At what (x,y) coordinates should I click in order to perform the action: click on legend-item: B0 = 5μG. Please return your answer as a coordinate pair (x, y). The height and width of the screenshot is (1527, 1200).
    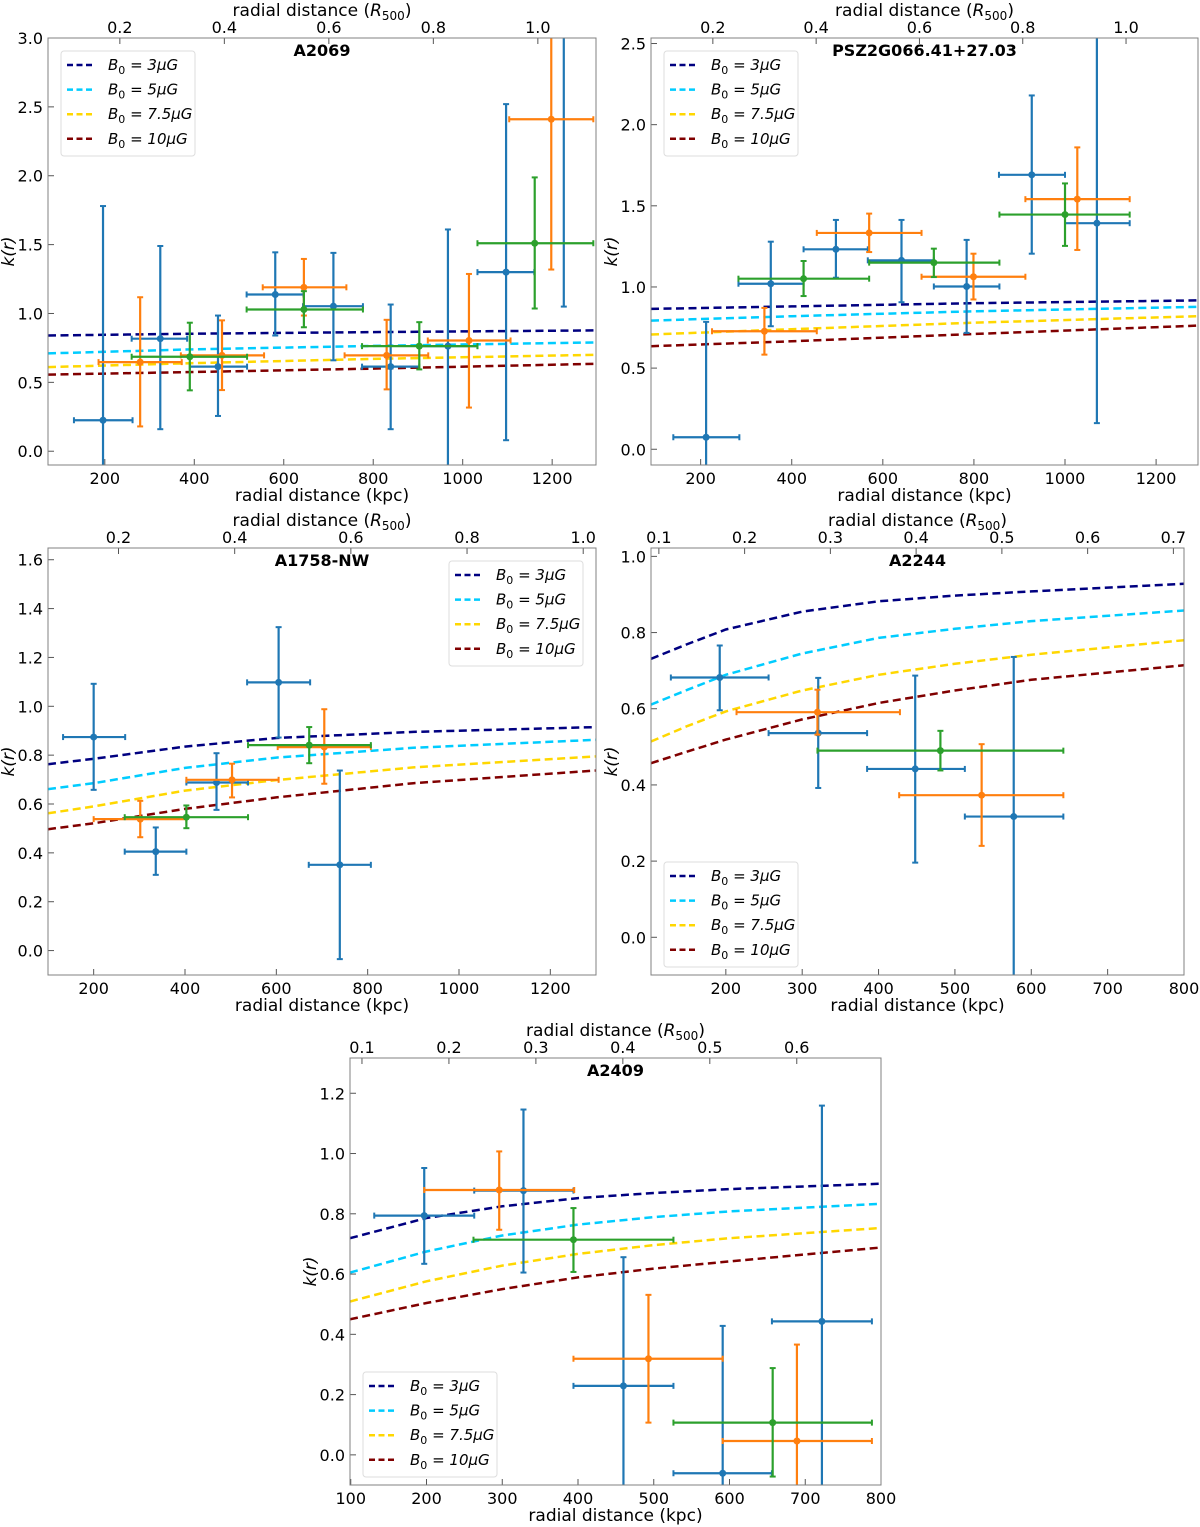
    Looking at the image, I should click on (424, 1412).